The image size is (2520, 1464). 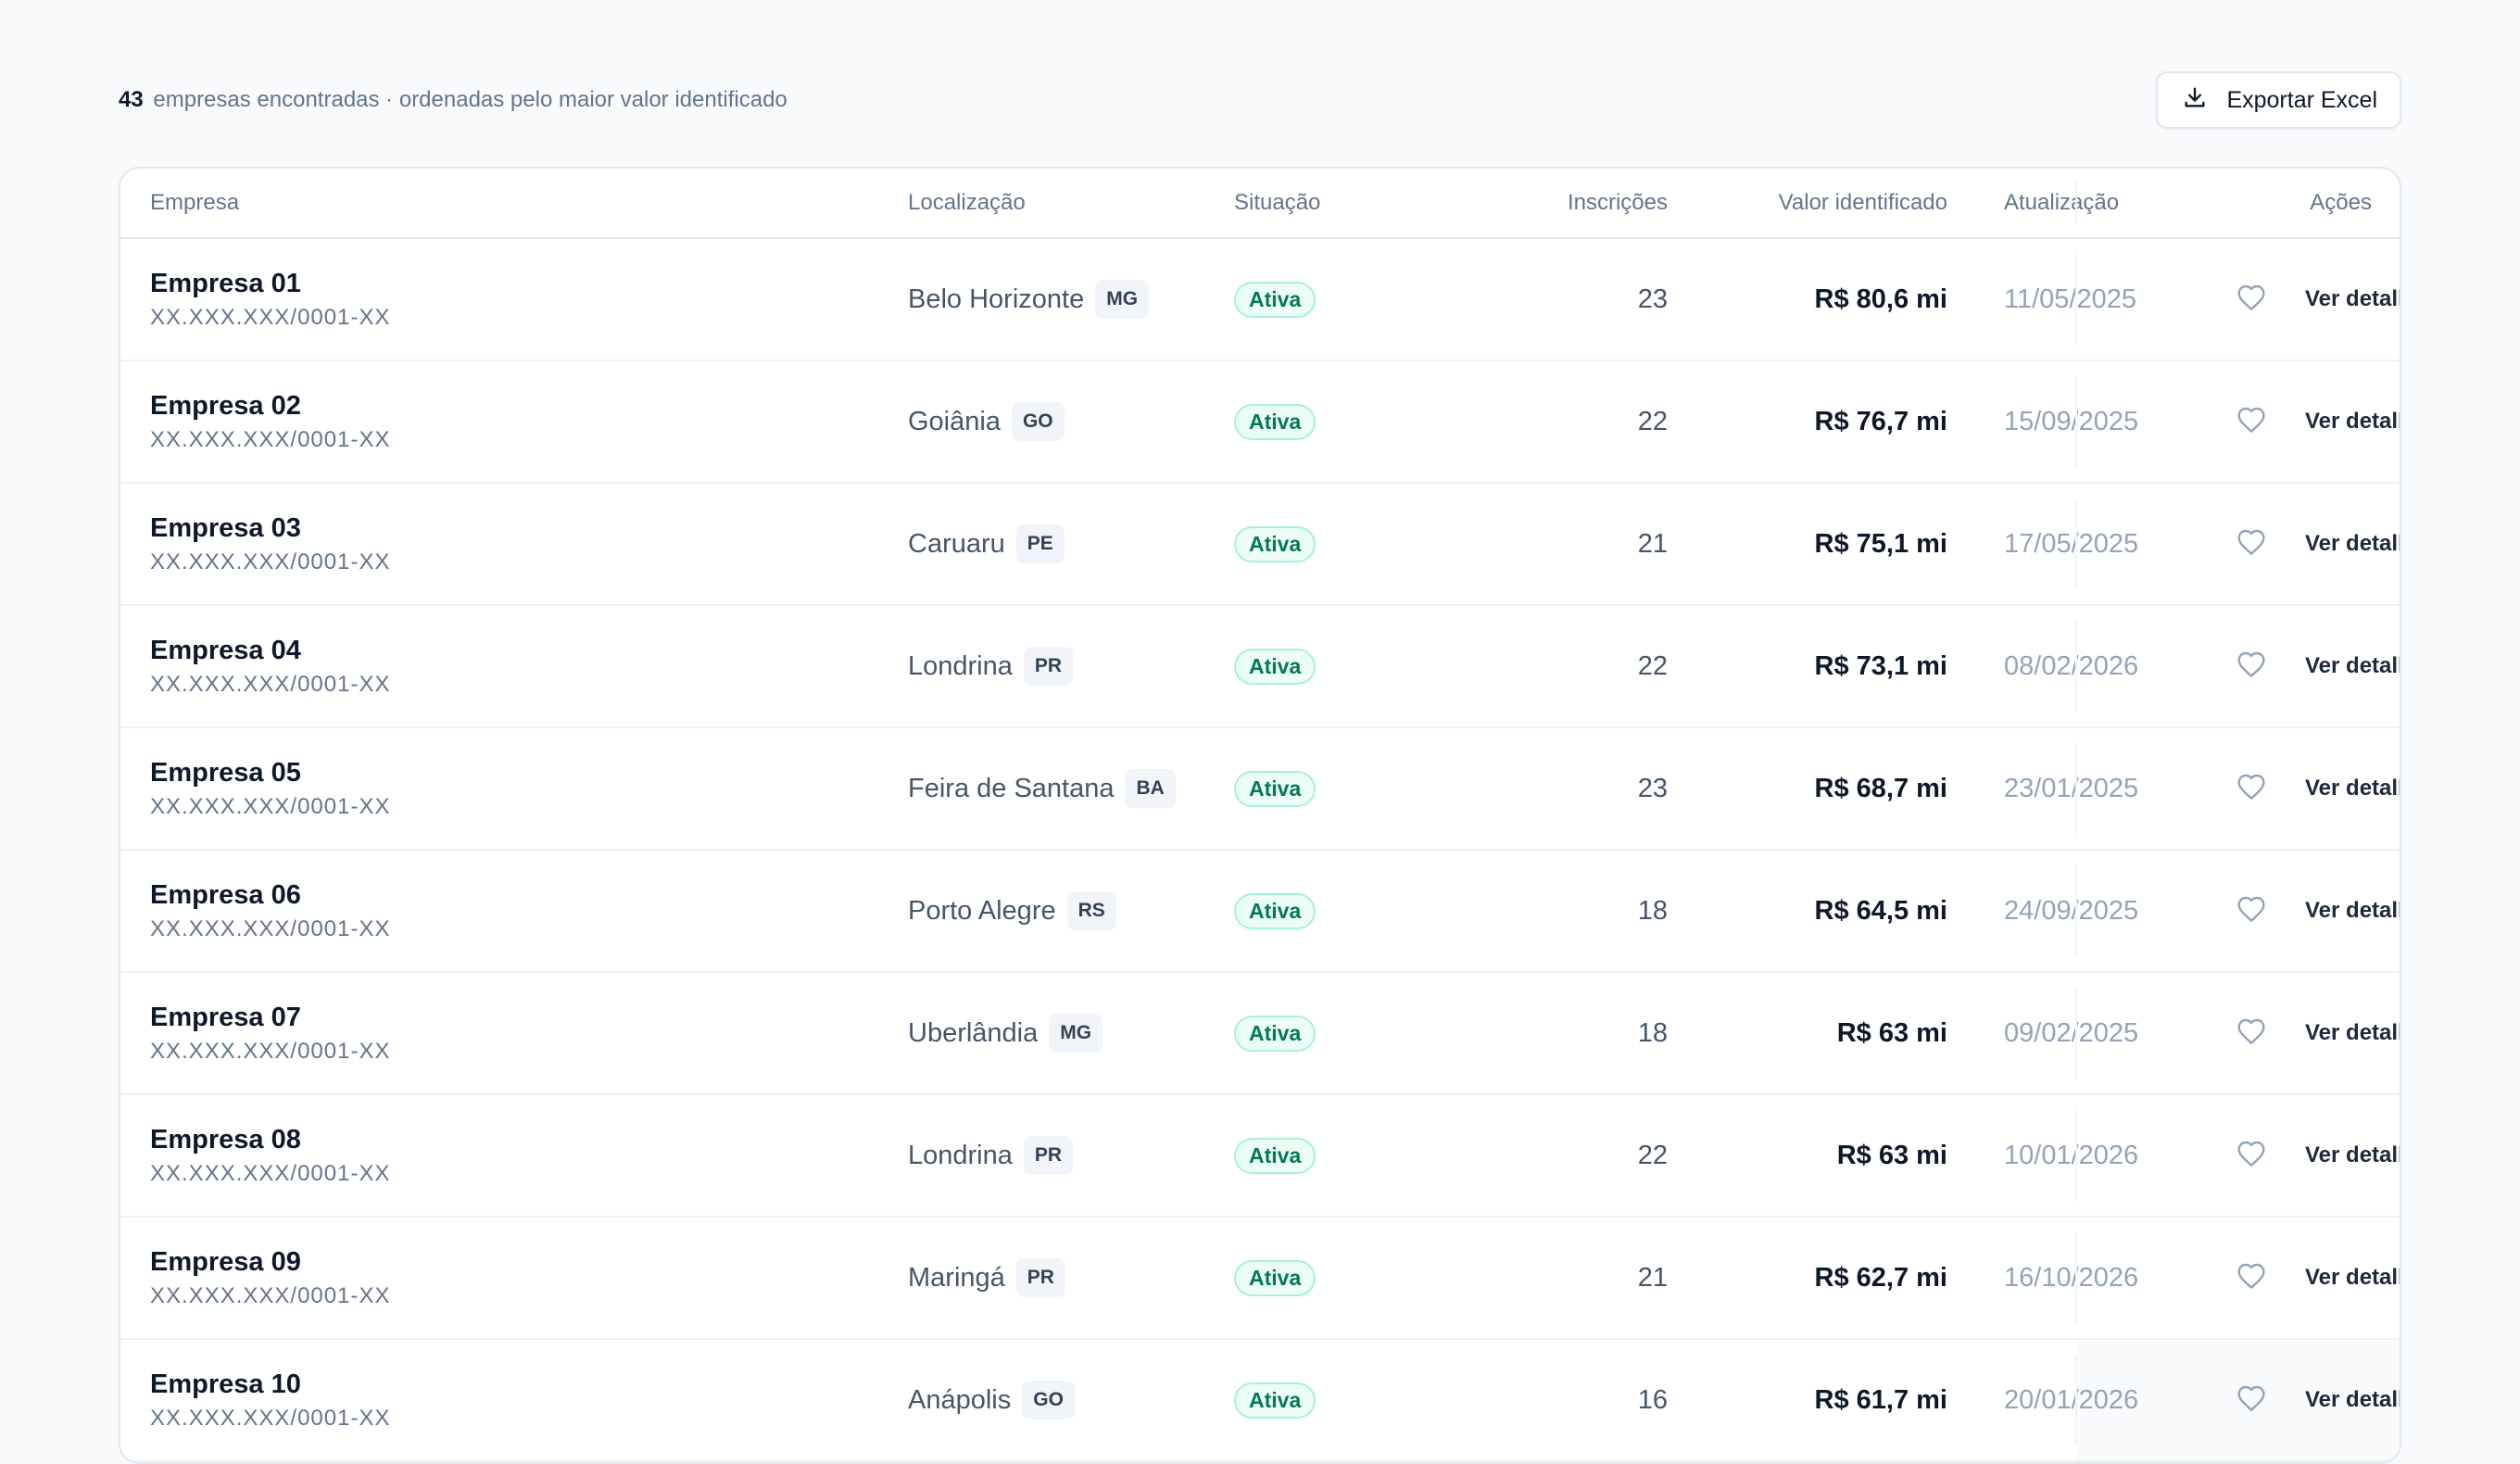 What do you see at coordinates (270, 1278) in the screenshot?
I see `company-cell: Empresa 09 XX.XXX.XXX/0001-XX` at bounding box center [270, 1278].